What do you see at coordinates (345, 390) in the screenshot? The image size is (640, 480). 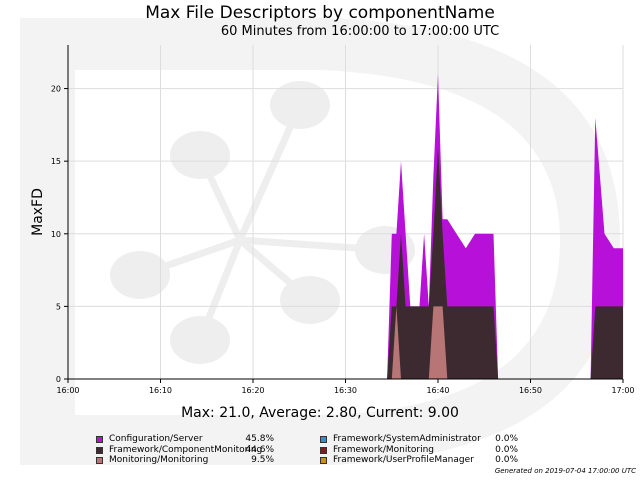 I see `x-tick-label: 16:30` at bounding box center [345, 390].